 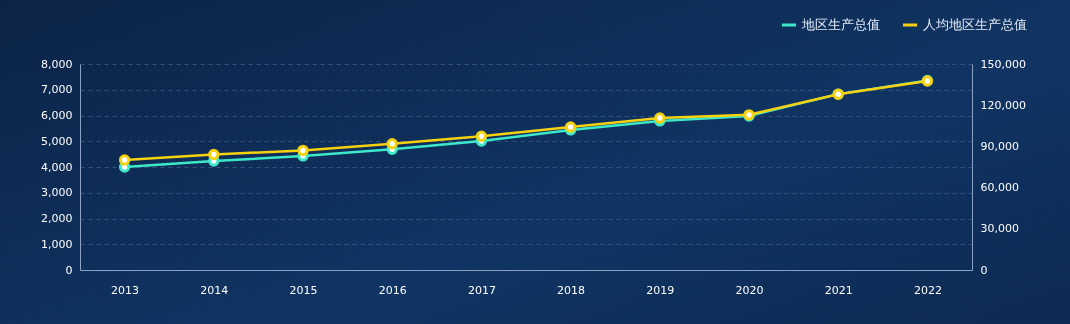 I want to click on x-tick-label: 2020, so click(x=749, y=290).